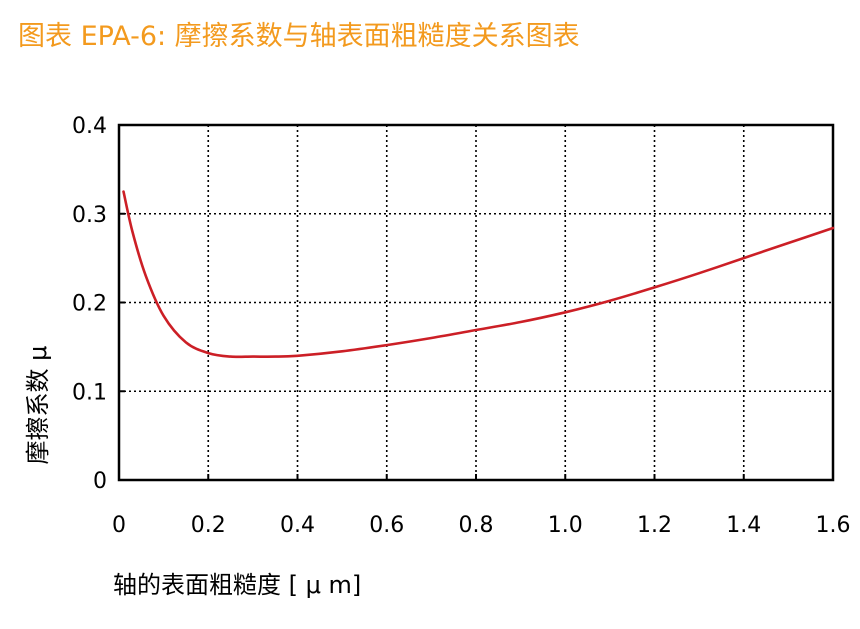  Describe the element at coordinates (89, 304) in the screenshot. I see `y-tick-label: 0.2` at that location.